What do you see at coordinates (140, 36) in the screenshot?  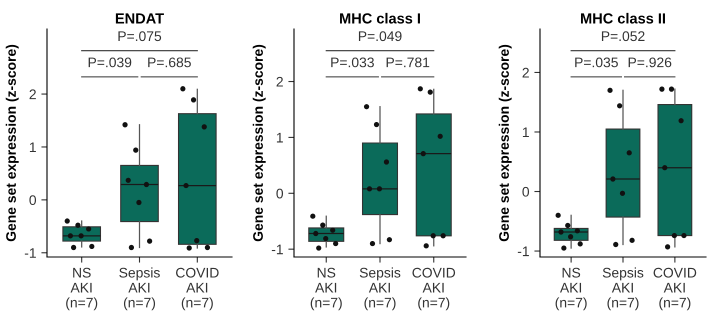 I see `annotation: P=.075` at bounding box center [140, 36].